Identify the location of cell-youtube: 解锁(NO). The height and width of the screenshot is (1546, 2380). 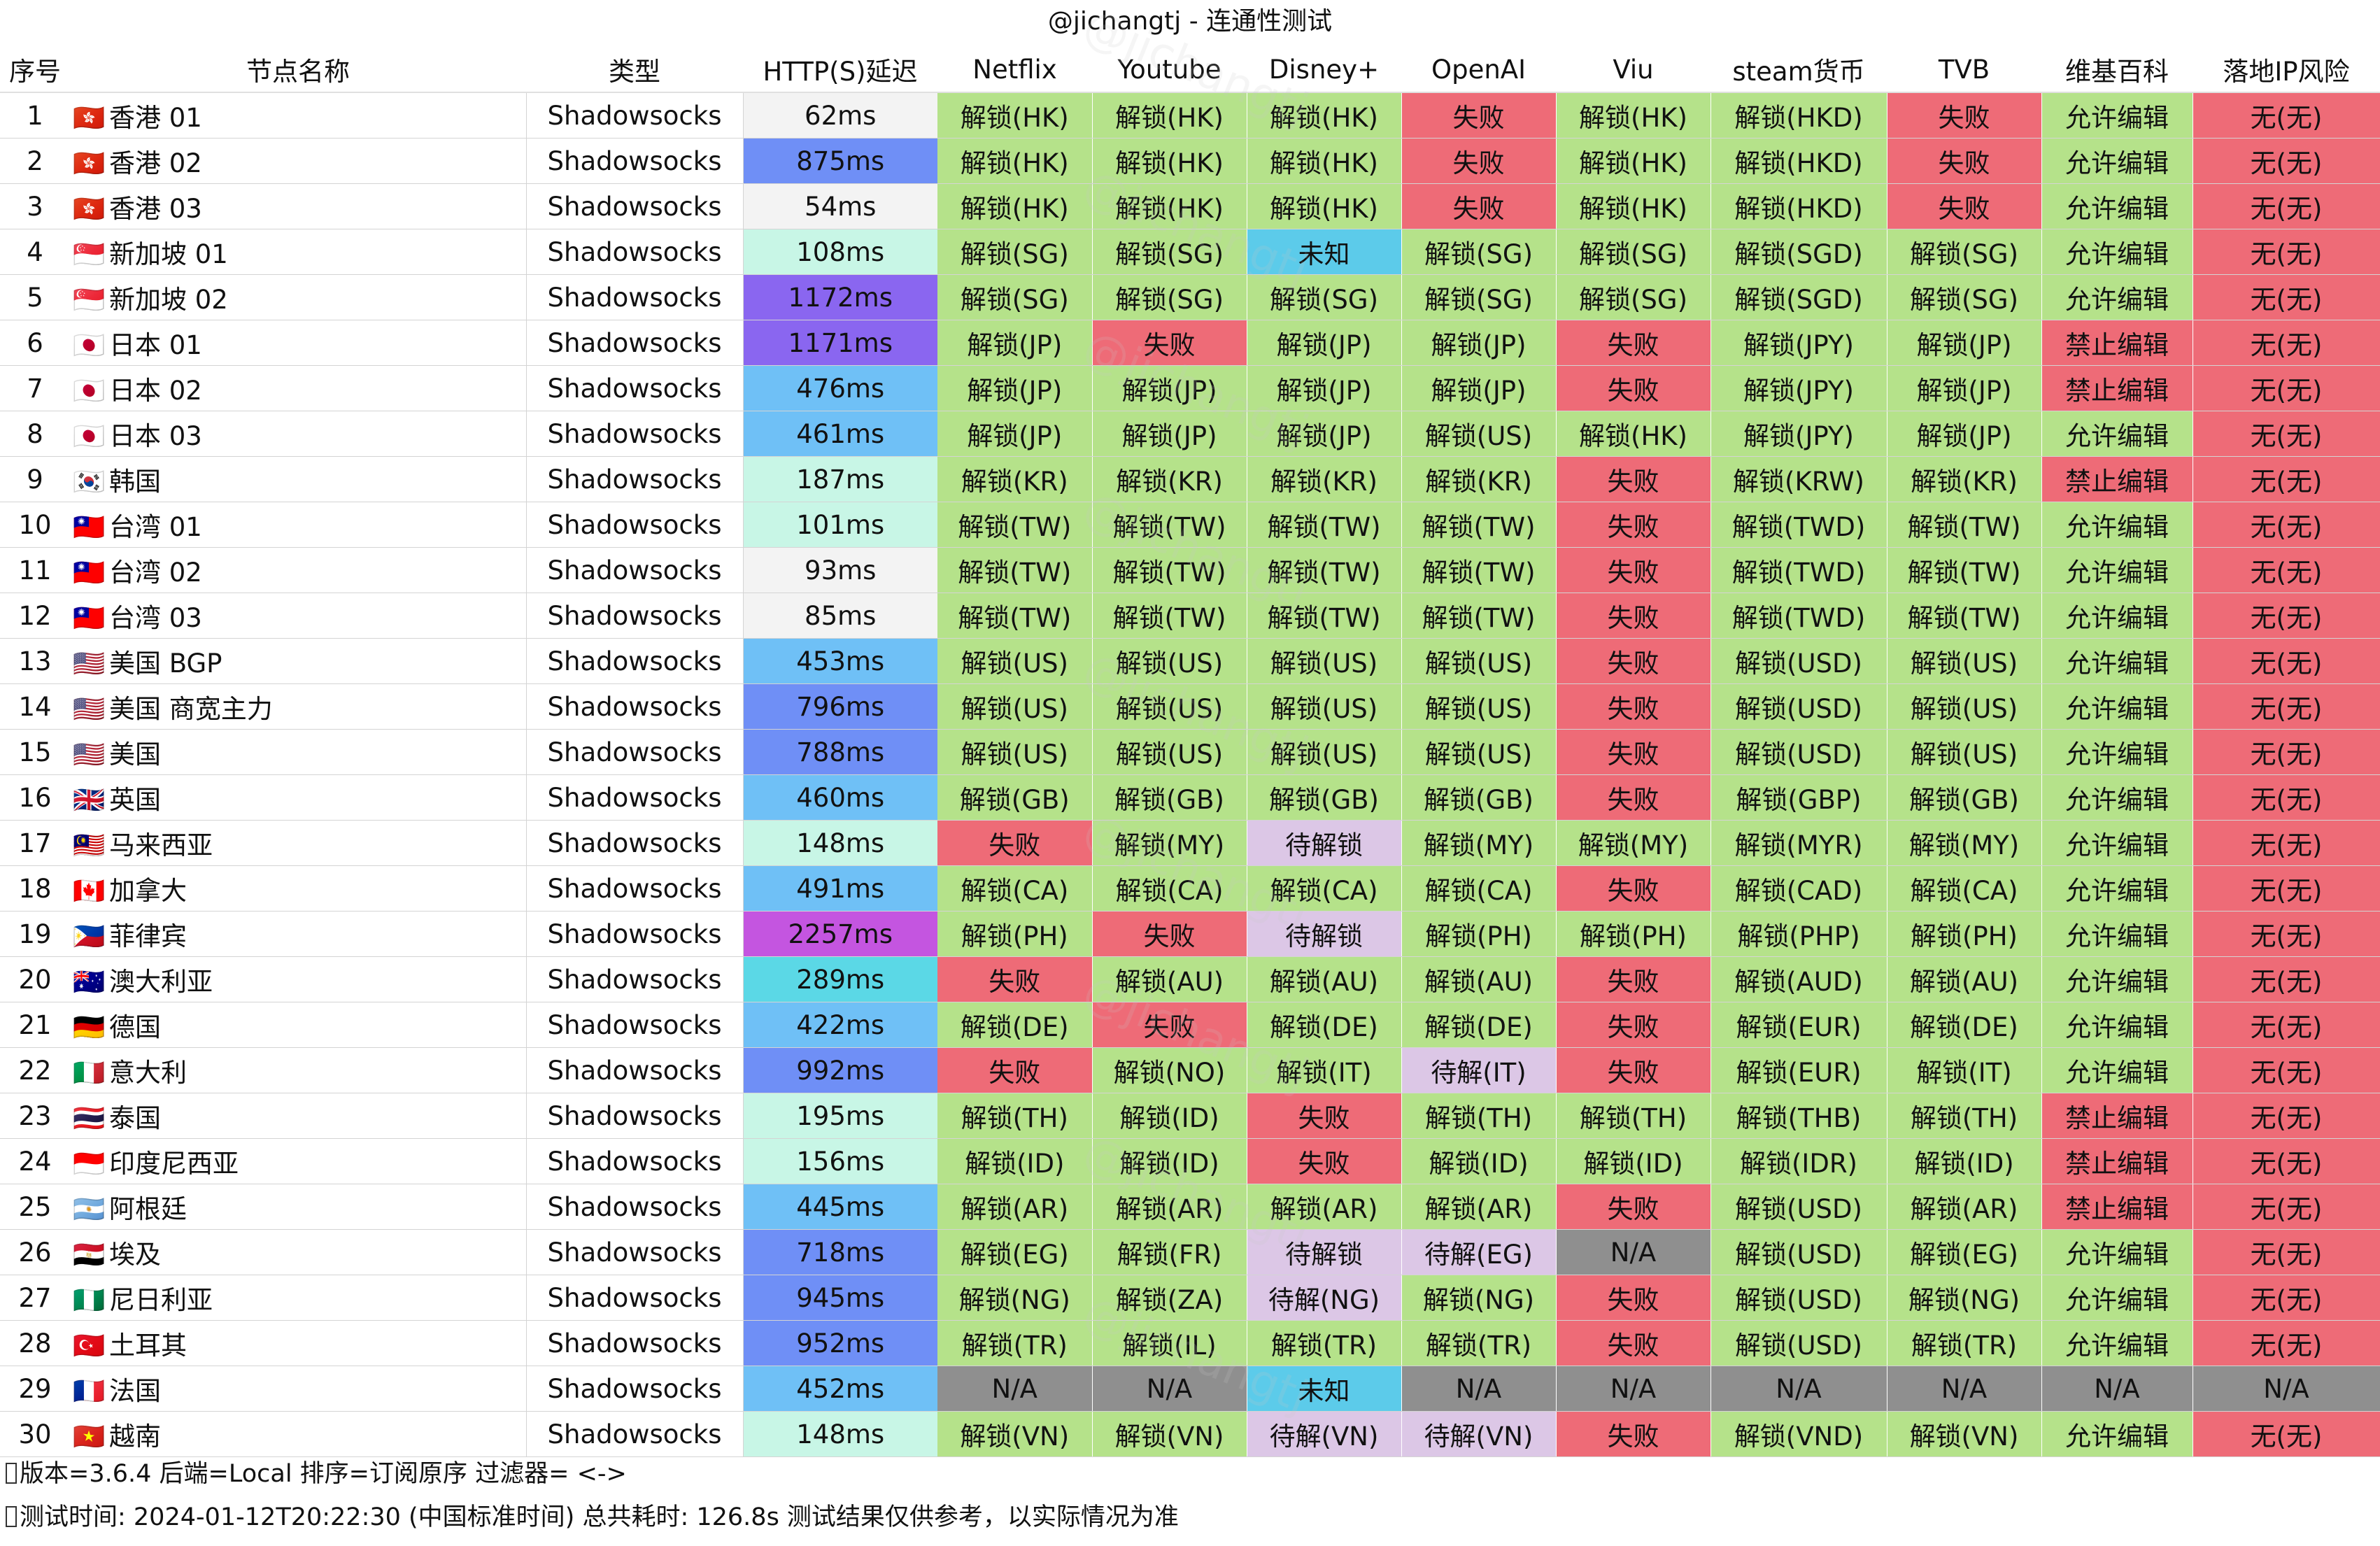
(1169, 1070).